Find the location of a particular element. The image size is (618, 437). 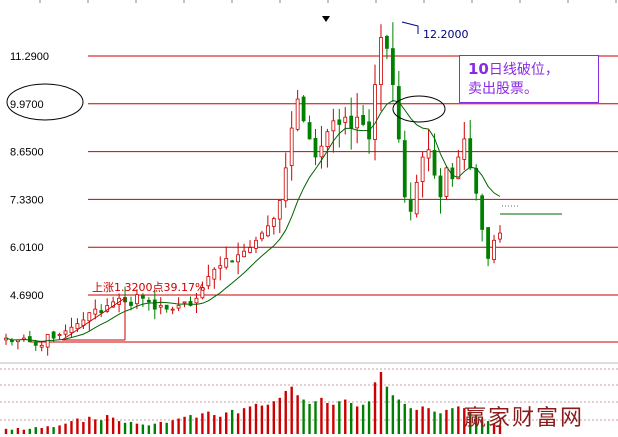

callout-number: 10 is located at coordinates (478, 69).